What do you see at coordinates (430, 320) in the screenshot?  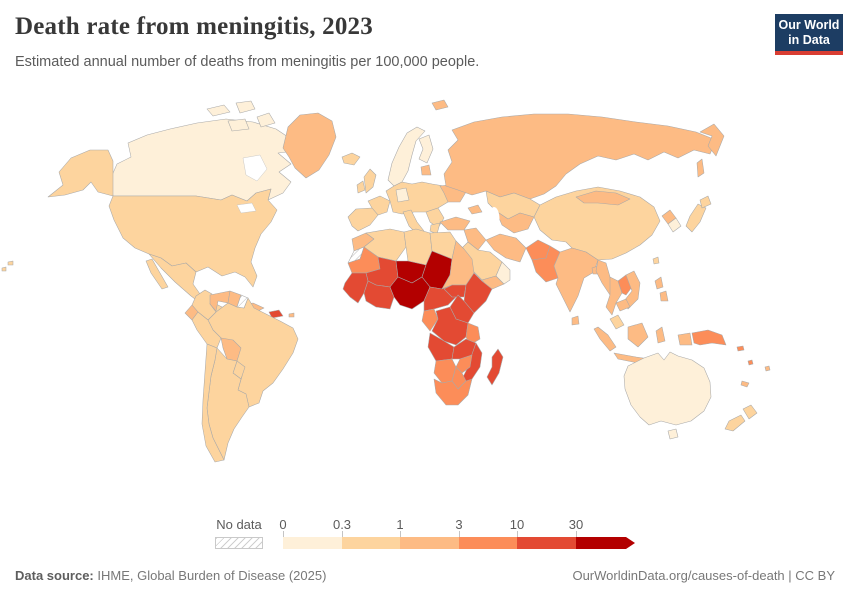 I see `region-gabon-congo` at bounding box center [430, 320].